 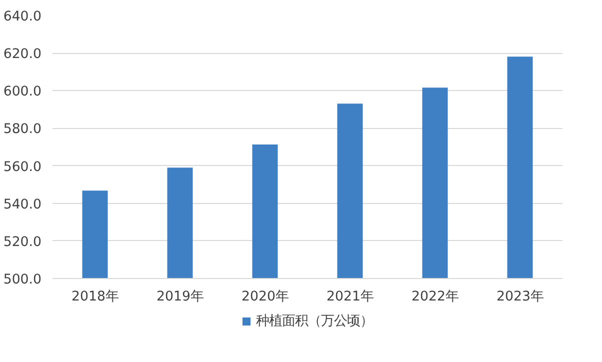 What do you see at coordinates (180, 297) in the screenshot?
I see `x-tick-label: 2019年` at bounding box center [180, 297].